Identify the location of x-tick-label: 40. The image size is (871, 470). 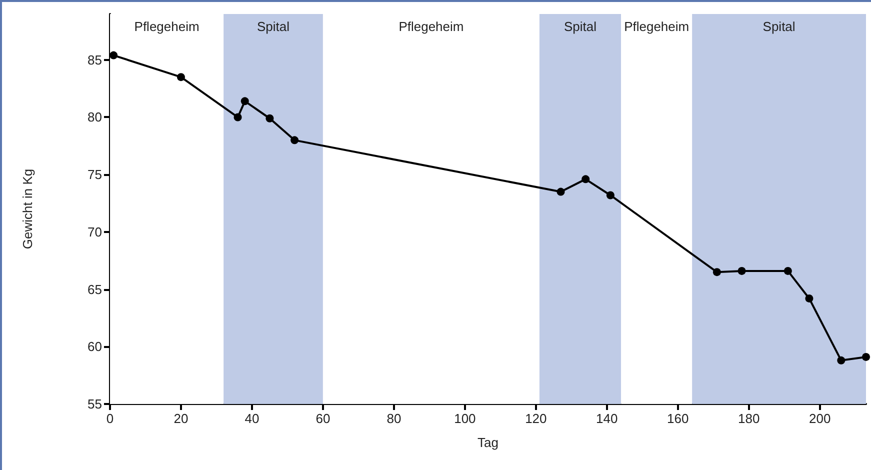
(252, 418).